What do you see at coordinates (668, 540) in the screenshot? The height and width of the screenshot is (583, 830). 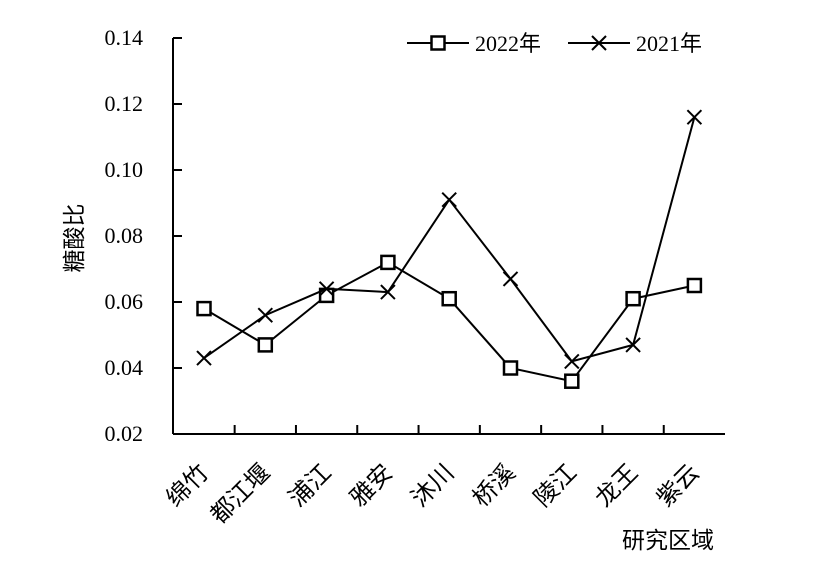 I see `x-axis-title: 研究区域` at bounding box center [668, 540].